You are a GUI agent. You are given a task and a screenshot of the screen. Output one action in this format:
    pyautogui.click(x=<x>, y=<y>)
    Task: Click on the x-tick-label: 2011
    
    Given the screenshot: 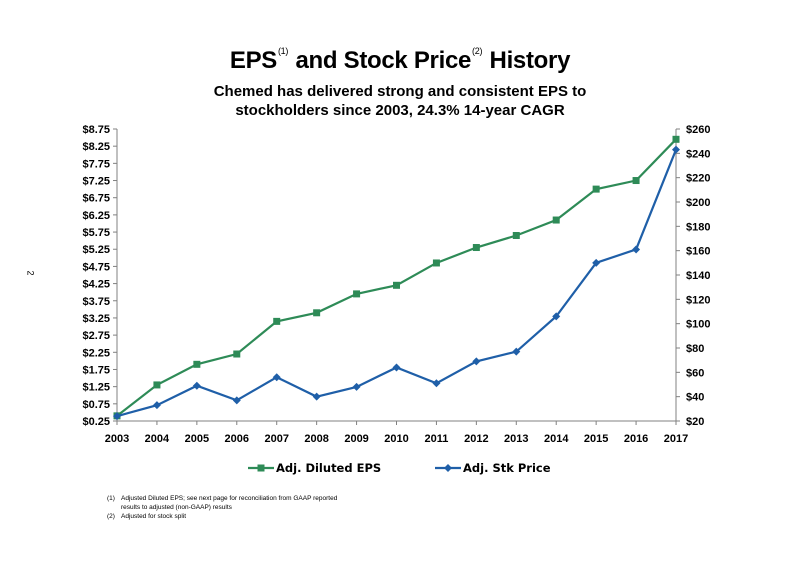 What is the action you would take?
    pyautogui.click(x=436, y=439)
    